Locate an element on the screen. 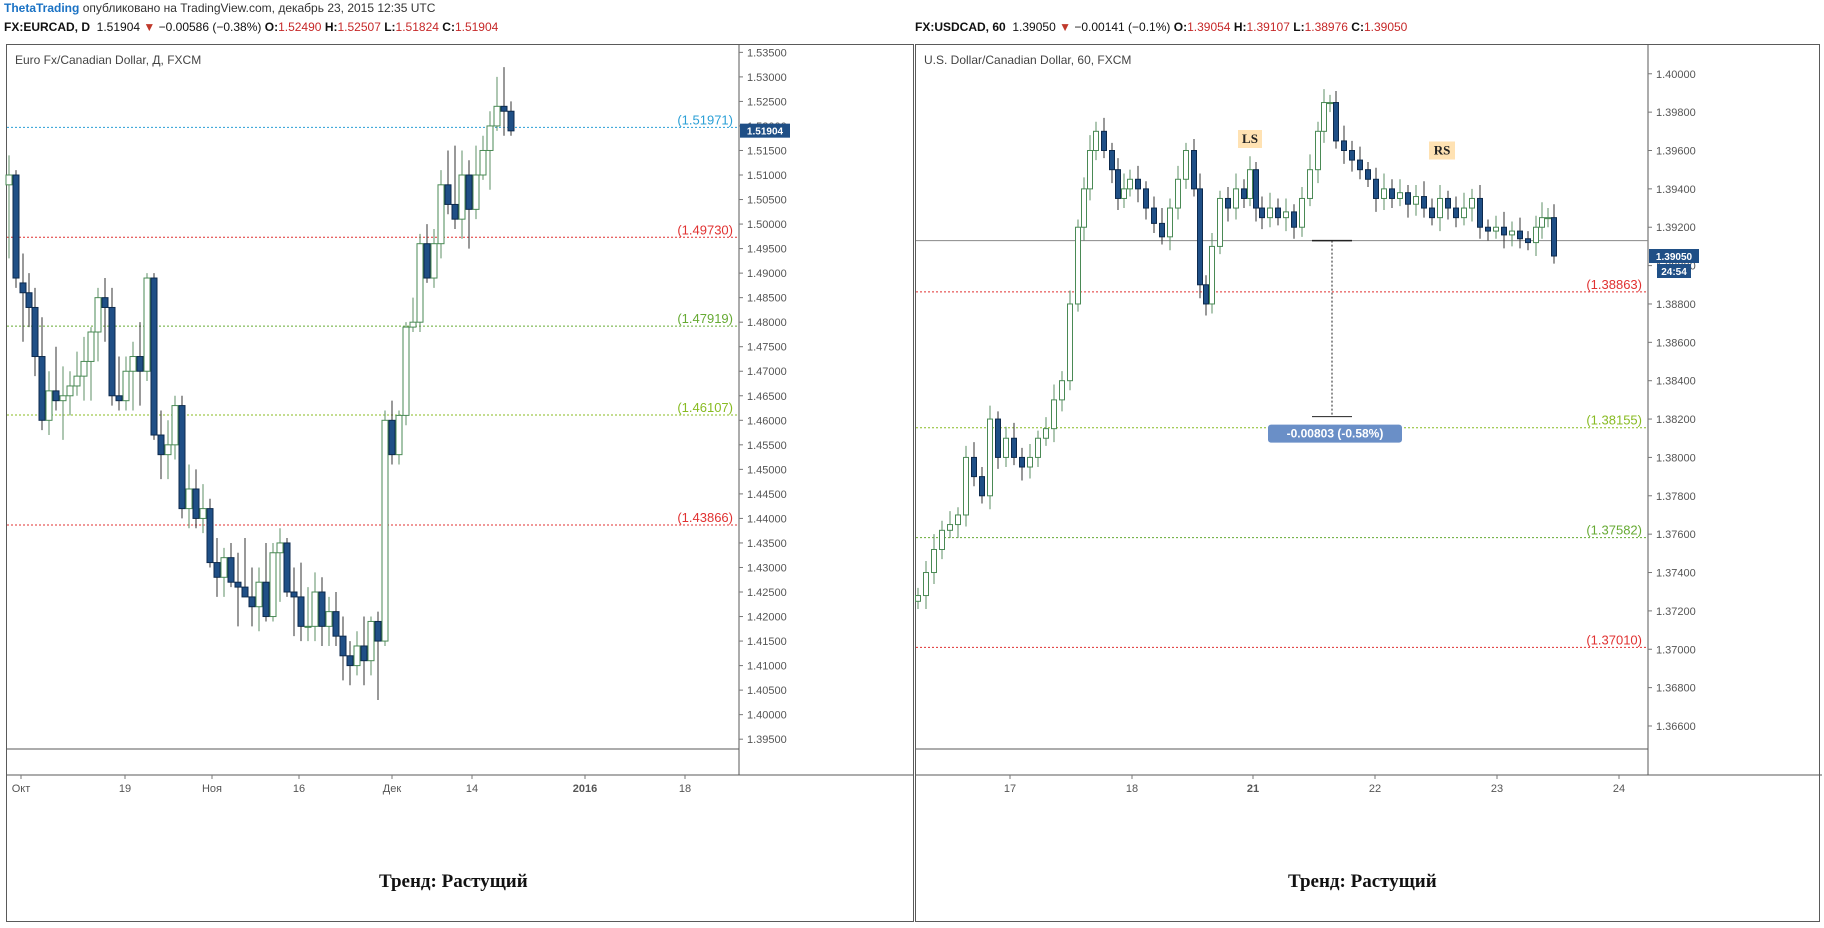 The width and height of the screenshot is (1824, 928). right-symbol: FX:USDCAD, 60 is located at coordinates (960, 27).